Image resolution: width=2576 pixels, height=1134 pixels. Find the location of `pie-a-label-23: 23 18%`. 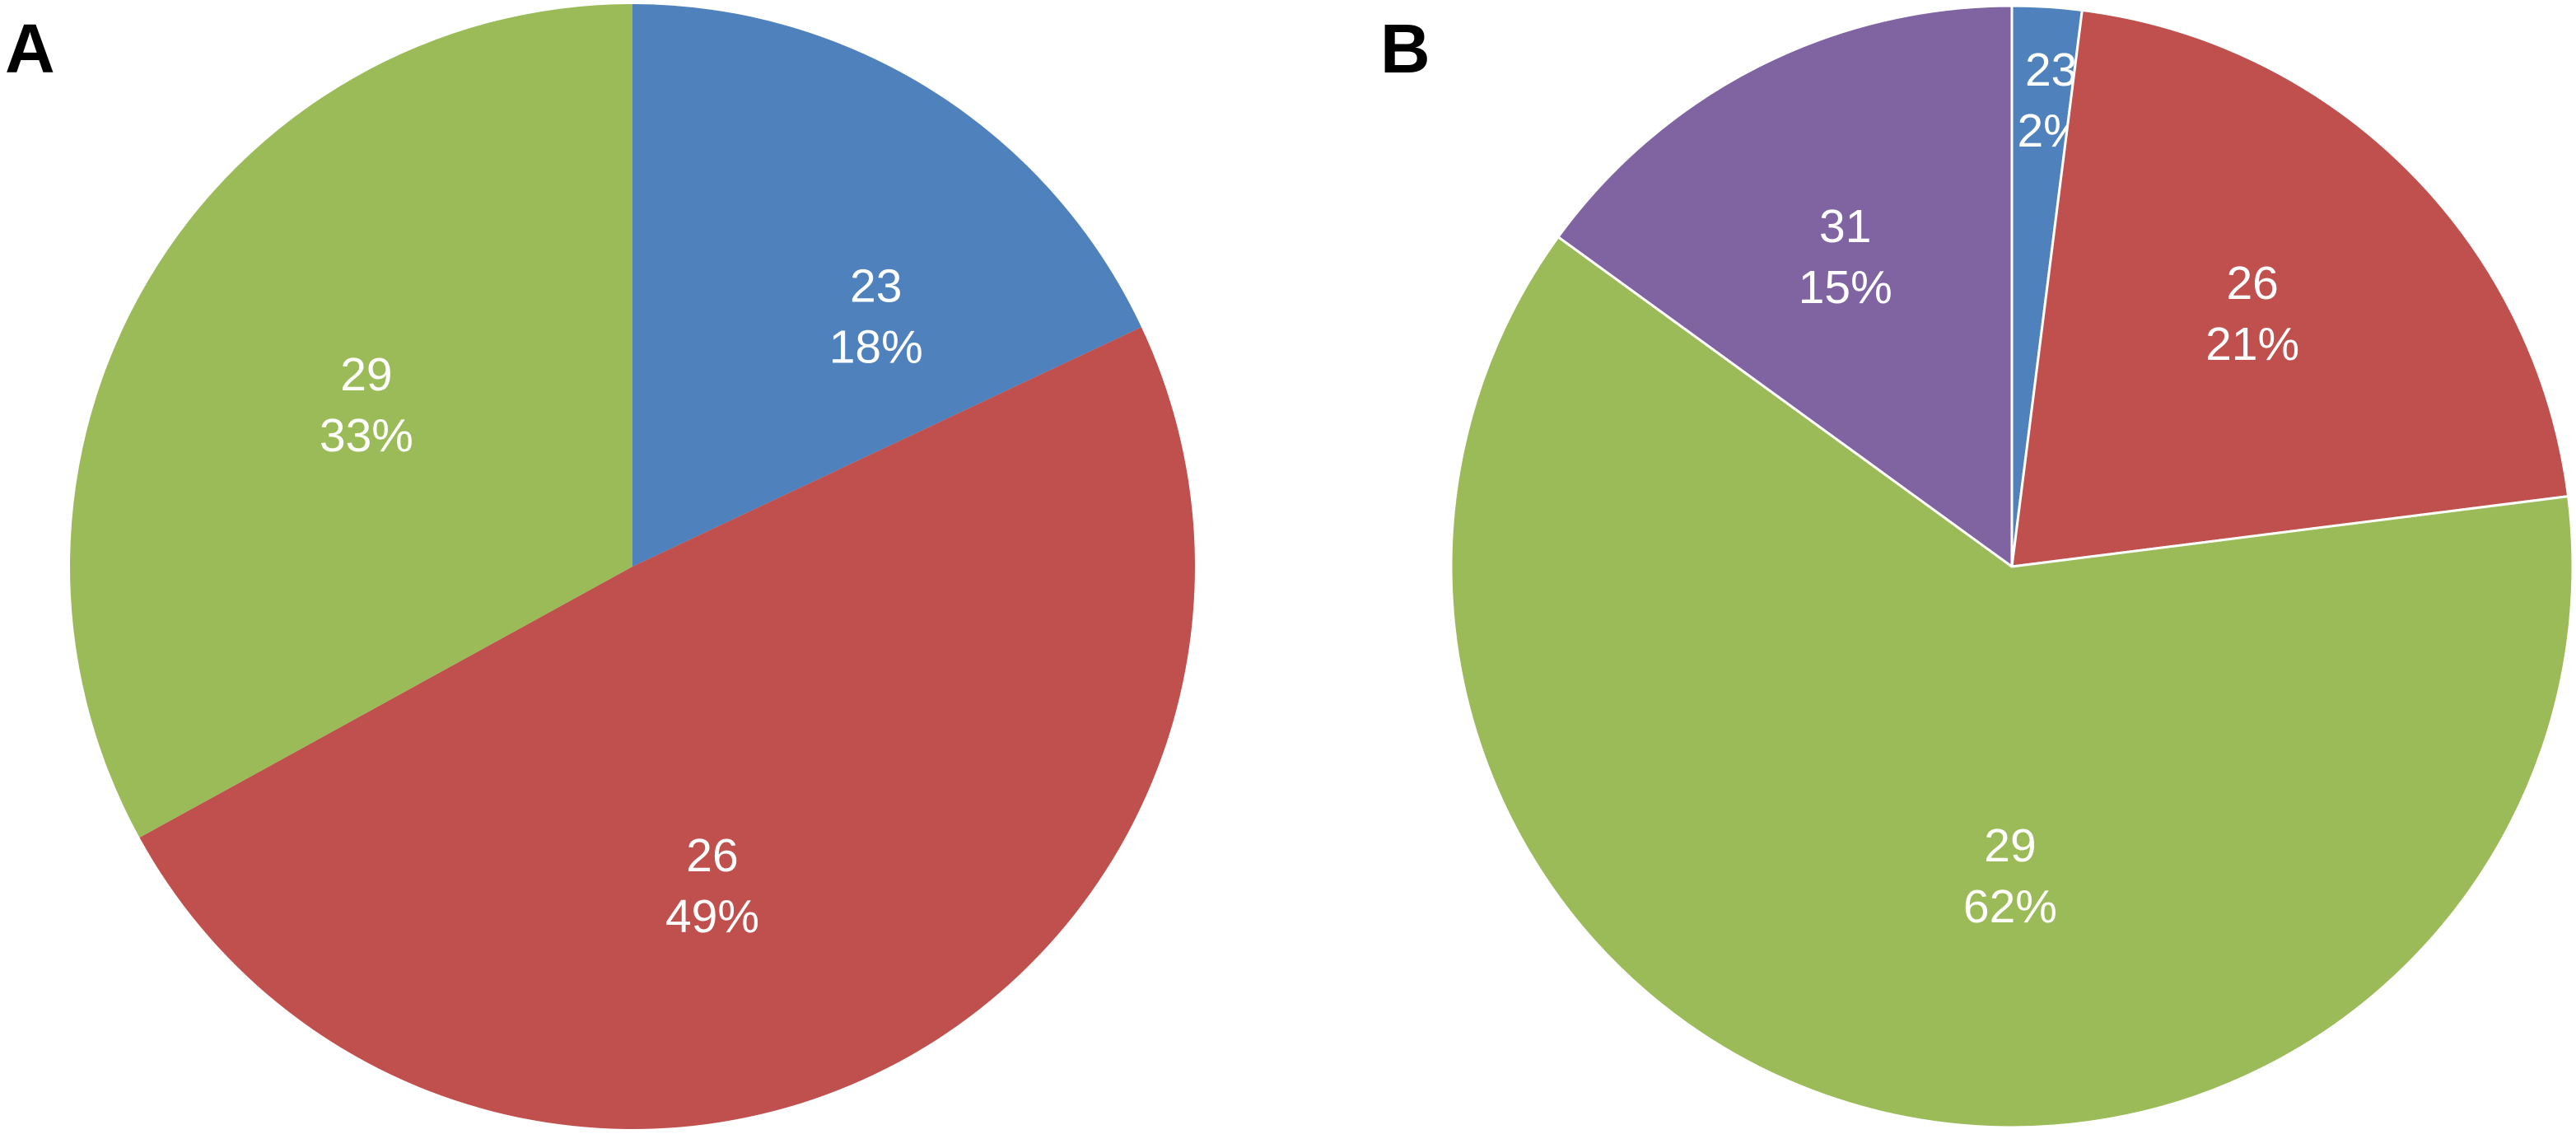

pie-a-label-23: 23 18% is located at coordinates (876, 317).